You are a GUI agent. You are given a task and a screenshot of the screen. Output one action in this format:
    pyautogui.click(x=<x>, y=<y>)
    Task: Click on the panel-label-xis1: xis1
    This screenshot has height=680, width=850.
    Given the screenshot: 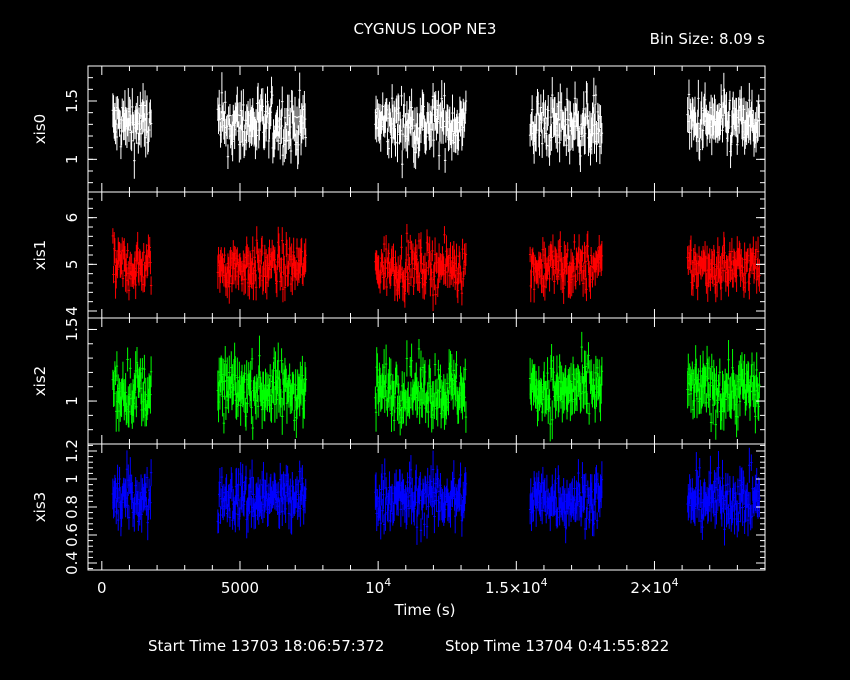 What is the action you would take?
    pyautogui.click(x=40, y=255)
    